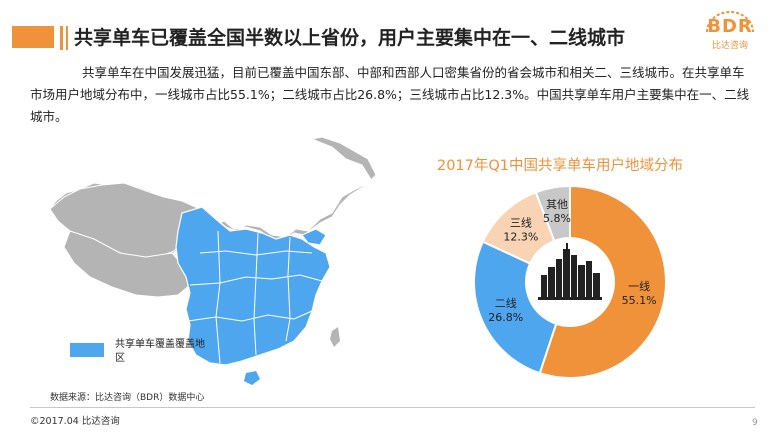 The width and height of the screenshot is (779, 433). I want to click on map-legend: 共享单车覆盖覆盖地区, so click(140, 353).